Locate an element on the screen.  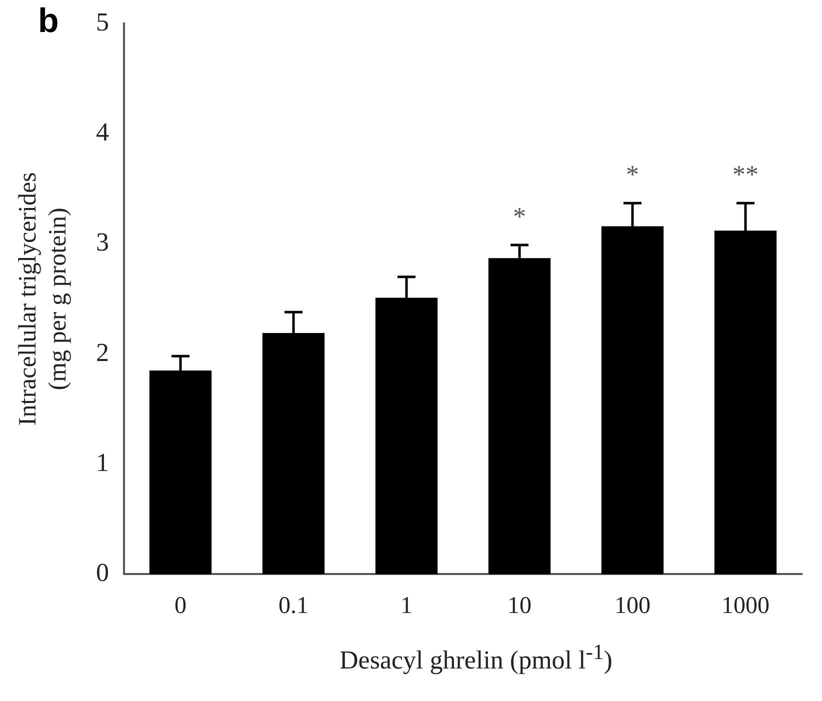
x-tick-label: 100 is located at coordinates (632, 605).